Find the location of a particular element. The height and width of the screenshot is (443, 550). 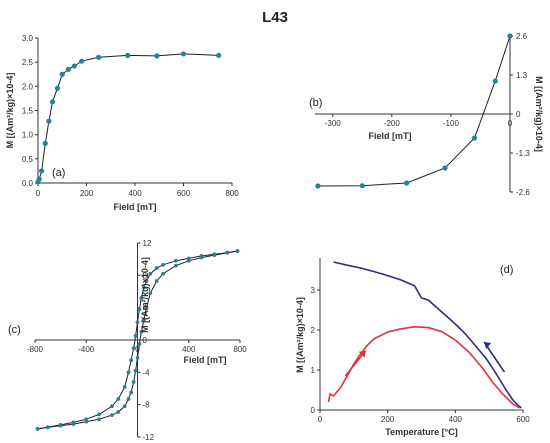

figure-title: L43 is located at coordinates (275, 17).